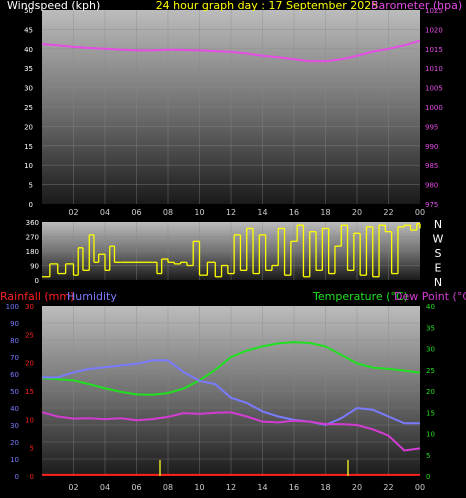 The image size is (466, 498). I want to click on barometer-line, so click(231, 51).